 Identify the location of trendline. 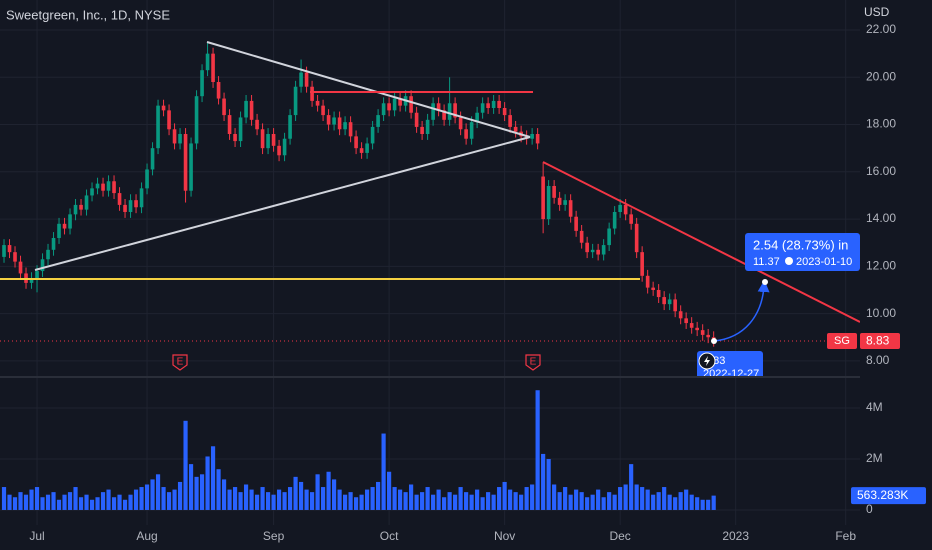
(368, 89).